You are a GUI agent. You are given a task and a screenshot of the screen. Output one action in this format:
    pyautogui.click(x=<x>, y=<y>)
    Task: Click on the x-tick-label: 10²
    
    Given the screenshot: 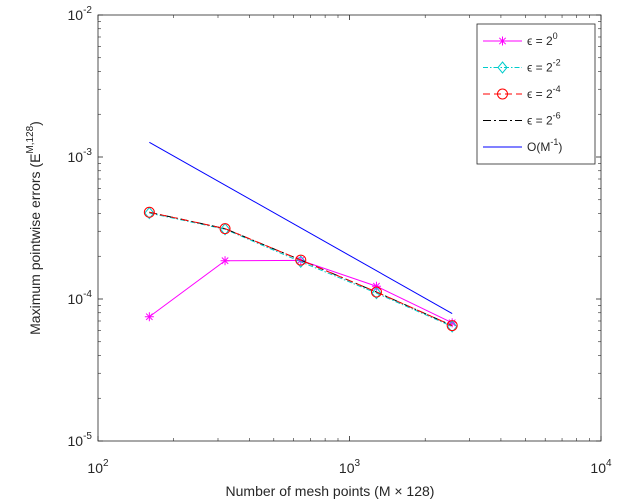 What is the action you would take?
    pyautogui.click(x=98, y=467)
    